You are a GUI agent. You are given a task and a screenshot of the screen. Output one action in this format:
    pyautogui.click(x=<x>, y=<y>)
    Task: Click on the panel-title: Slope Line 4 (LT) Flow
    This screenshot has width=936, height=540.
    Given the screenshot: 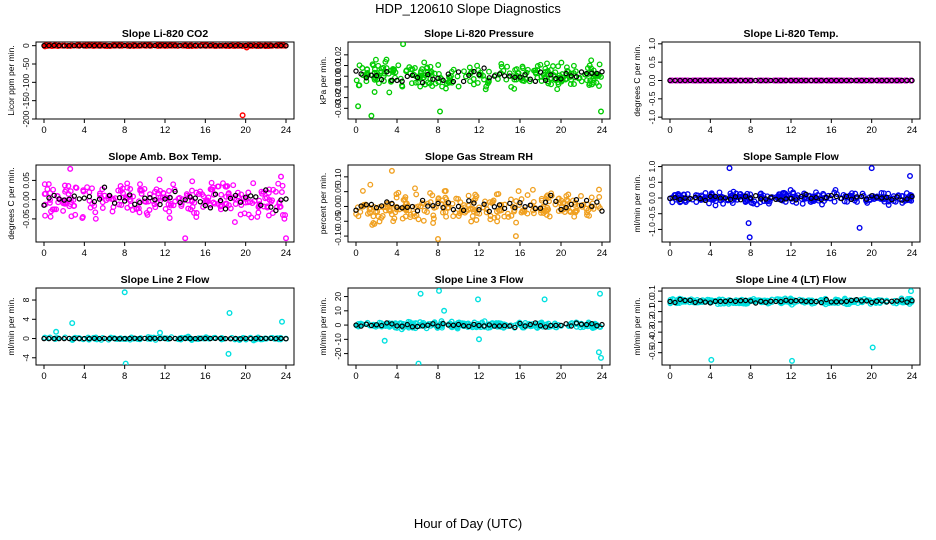 What is the action you would take?
    pyautogui.click(x=791, y=280)
    